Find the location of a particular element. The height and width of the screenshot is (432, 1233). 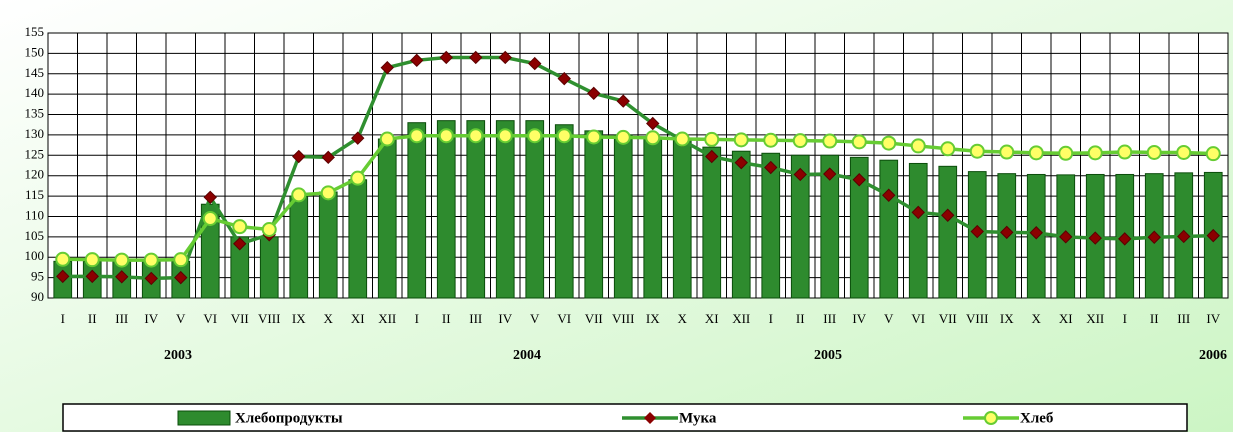

x-tick-label: X is located at coordinates (1037, 318).